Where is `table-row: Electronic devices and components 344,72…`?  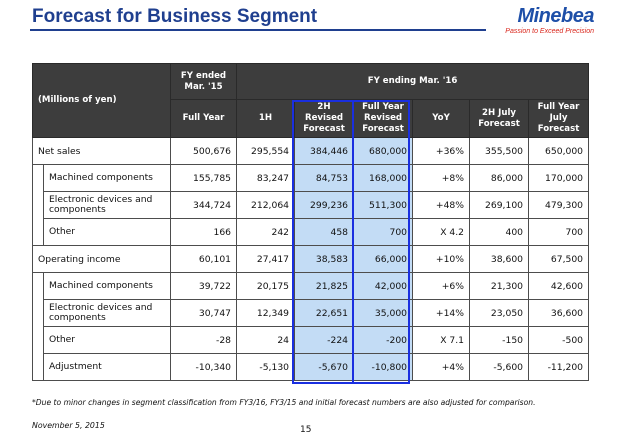
table-row: Electronic devices and components 344,72… is located at coordinates (311, 205).